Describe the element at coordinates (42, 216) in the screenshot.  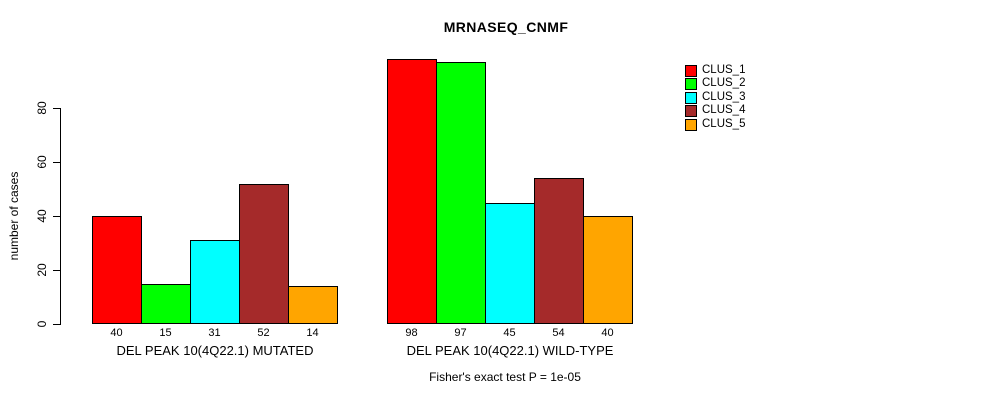
I see `y-tick-label: 40` at that location.